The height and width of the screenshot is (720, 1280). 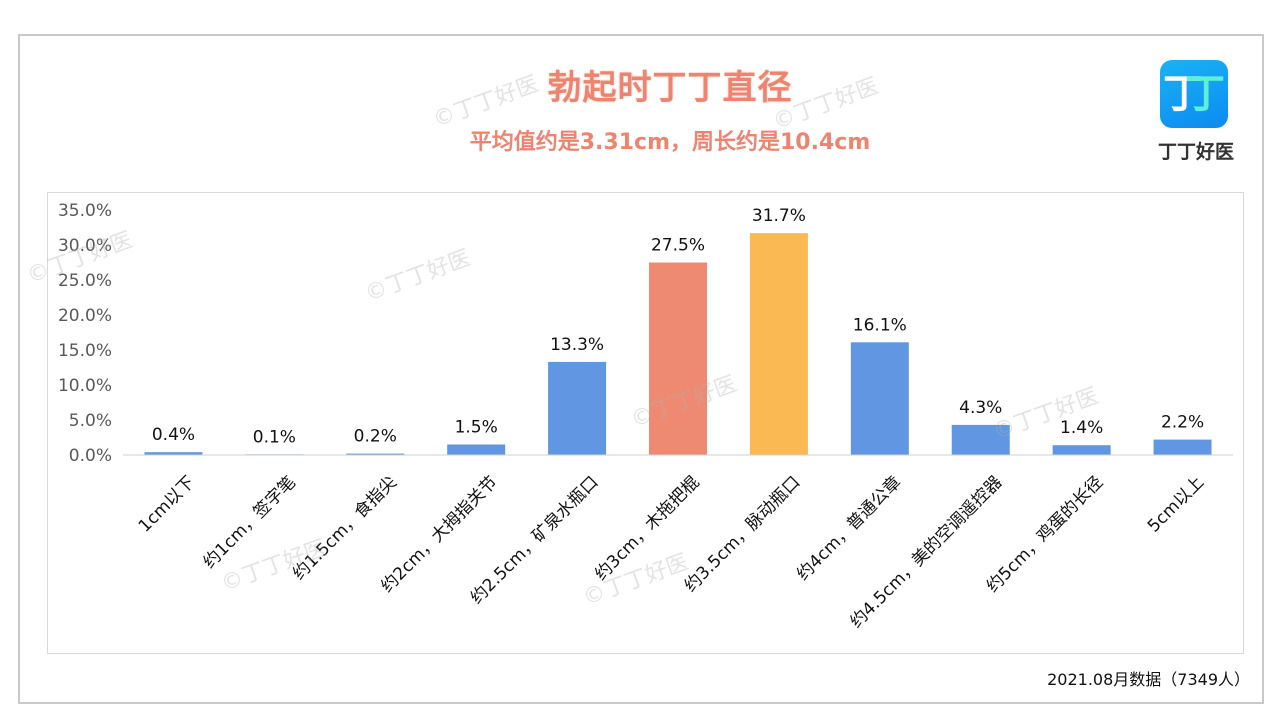 What do you see at coordinates (1195, 152) in the screenshot?
I see `brand-name: 丁丁好医` at bounding box center [1195, 152].